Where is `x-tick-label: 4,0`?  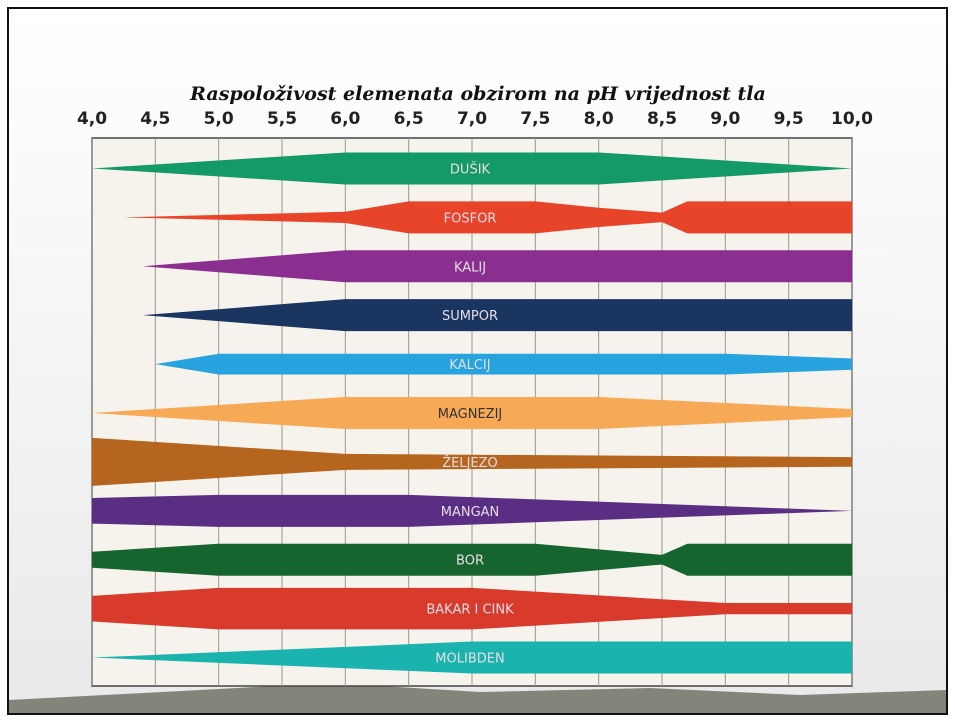
x-tick-label: 4,0 is located at coordinates (92, 119).